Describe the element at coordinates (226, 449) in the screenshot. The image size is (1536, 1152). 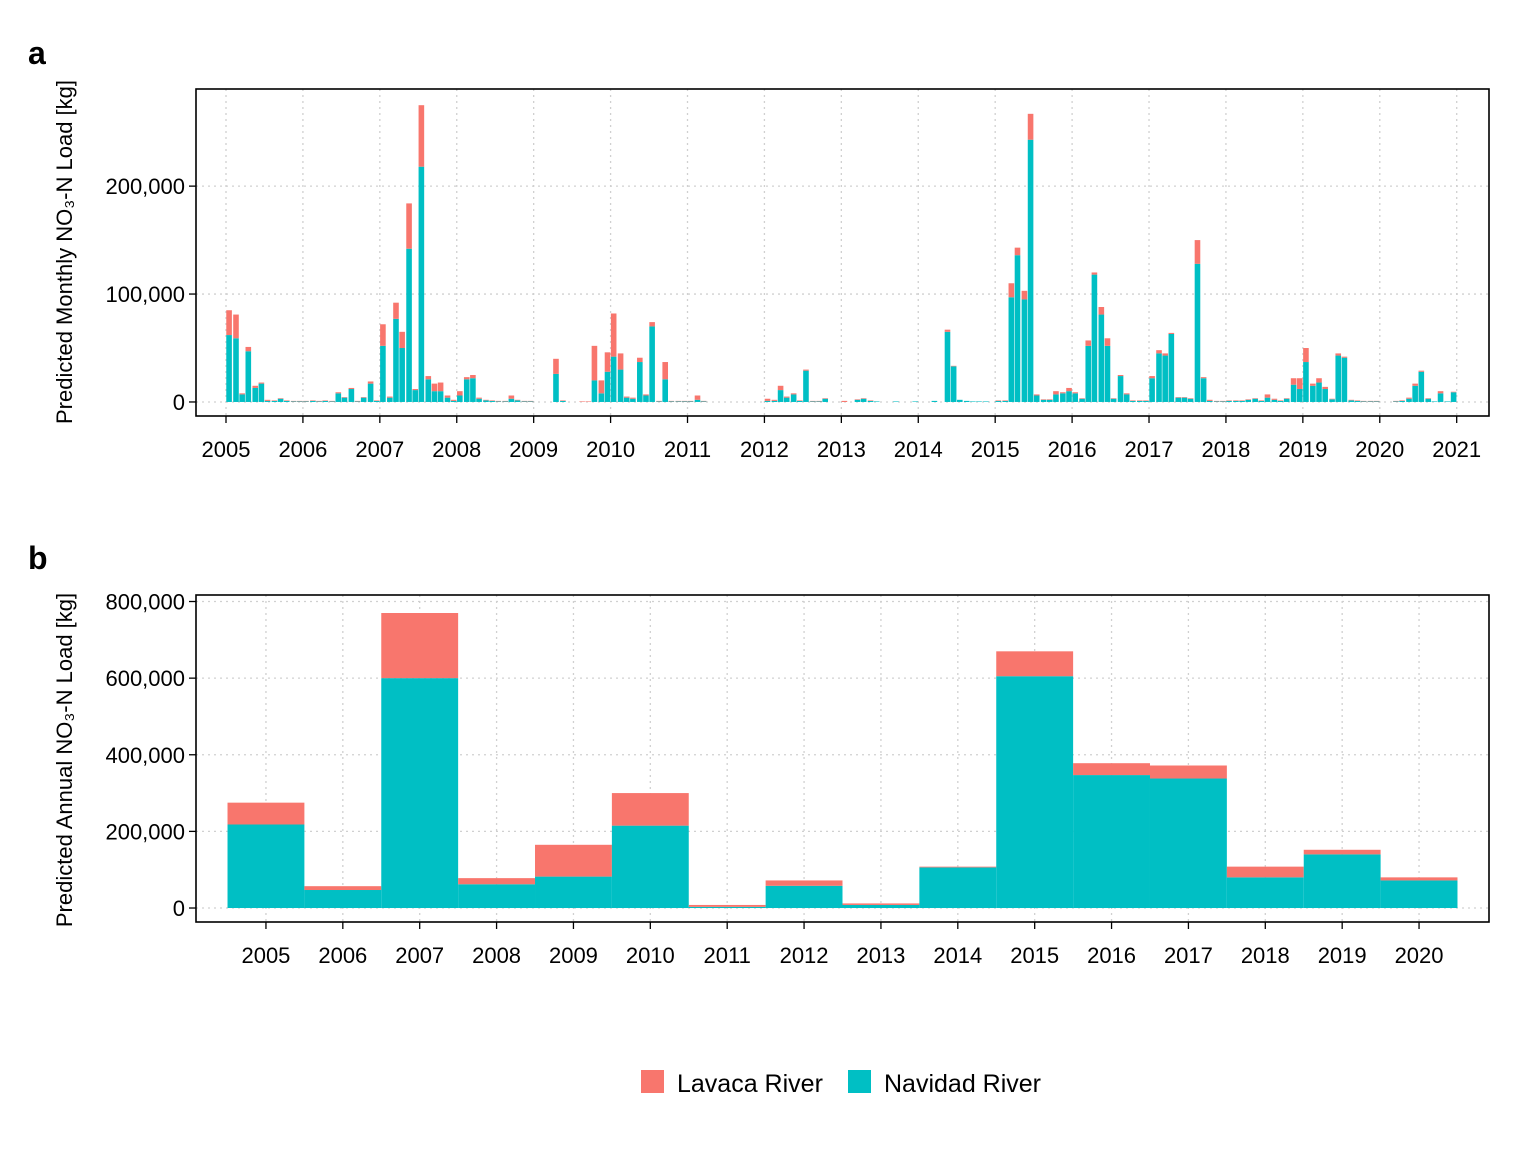
I see `x-tick-label: 2005` at that location.